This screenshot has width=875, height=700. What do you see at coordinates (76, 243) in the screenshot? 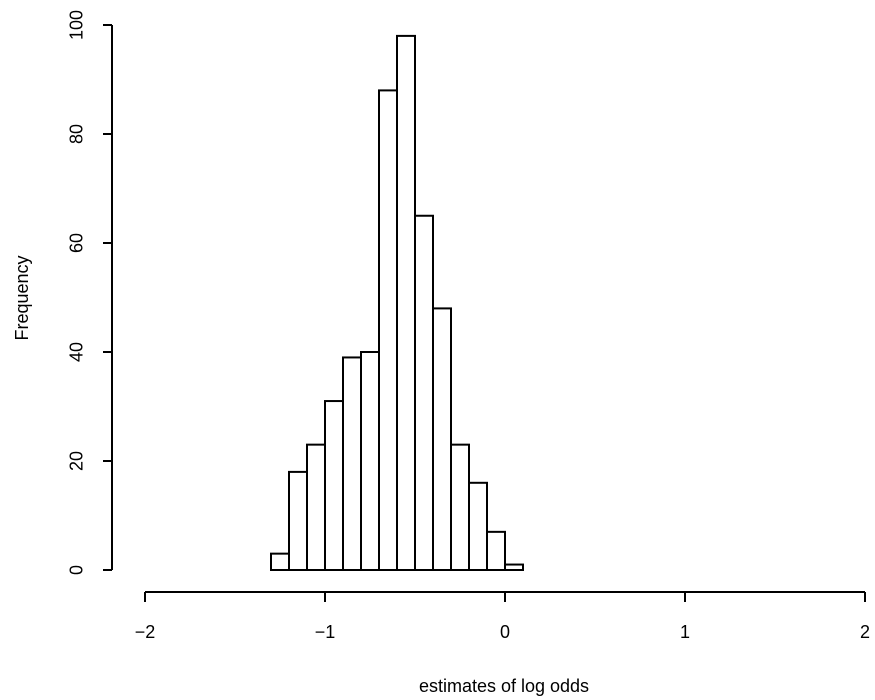
I see `y-tick-label: 60` at bounding box center [76, 243].